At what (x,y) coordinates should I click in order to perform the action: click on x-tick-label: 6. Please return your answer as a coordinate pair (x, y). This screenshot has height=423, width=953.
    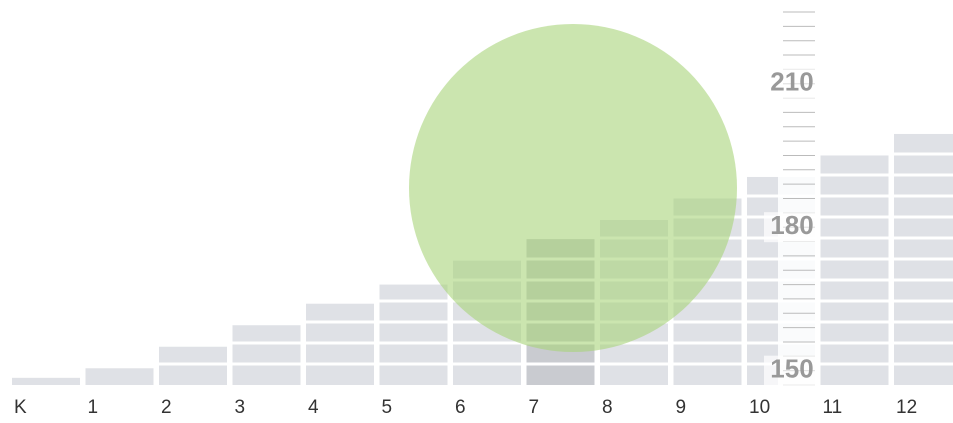
    Looking at the image, I should click on (460, 407).